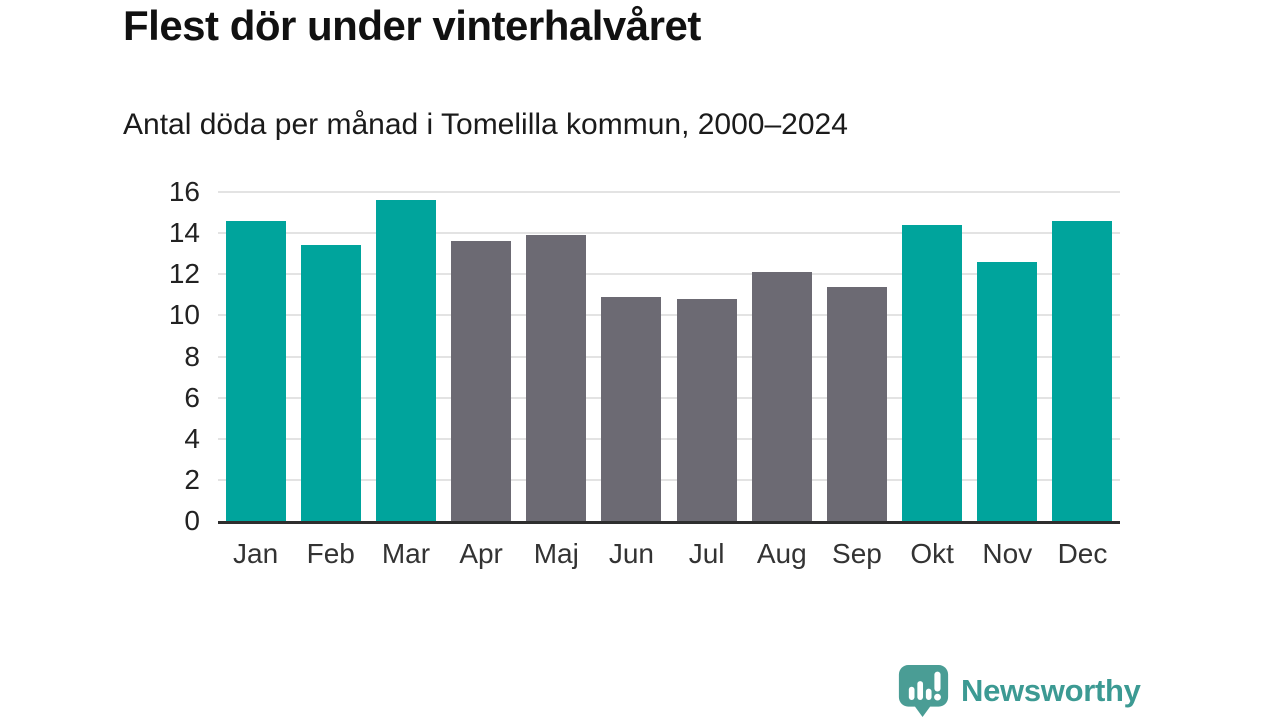  What do you see at coordinates (556, 378) in the screenshot?
I see `bar-maj` at bounding box center [556, 378].